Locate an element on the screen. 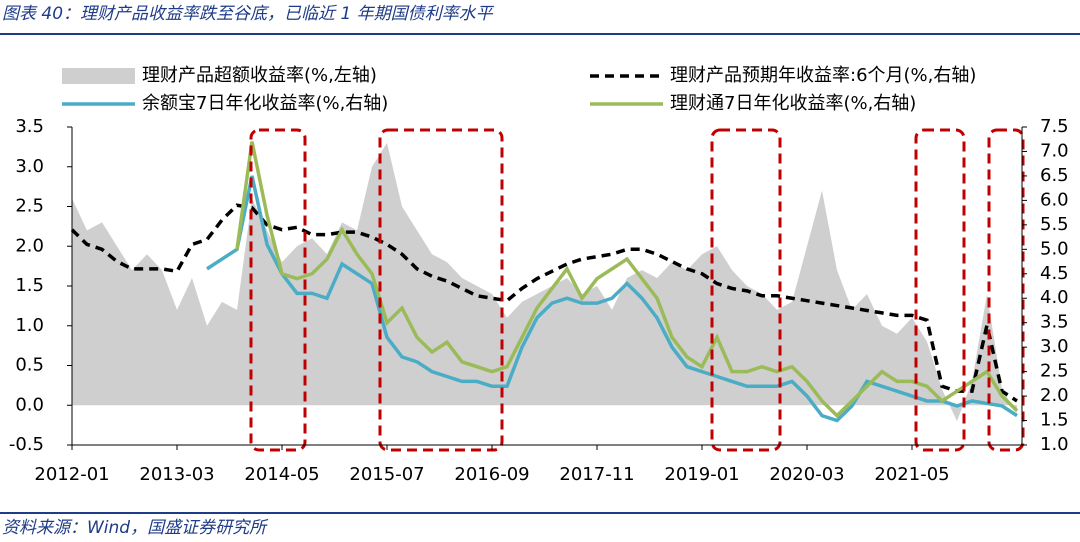 The width and height of the screenshot is (1080, 542). legend-label: 余额宝7日年化收益率(%,右轴) is located at coordinates (265, 103).